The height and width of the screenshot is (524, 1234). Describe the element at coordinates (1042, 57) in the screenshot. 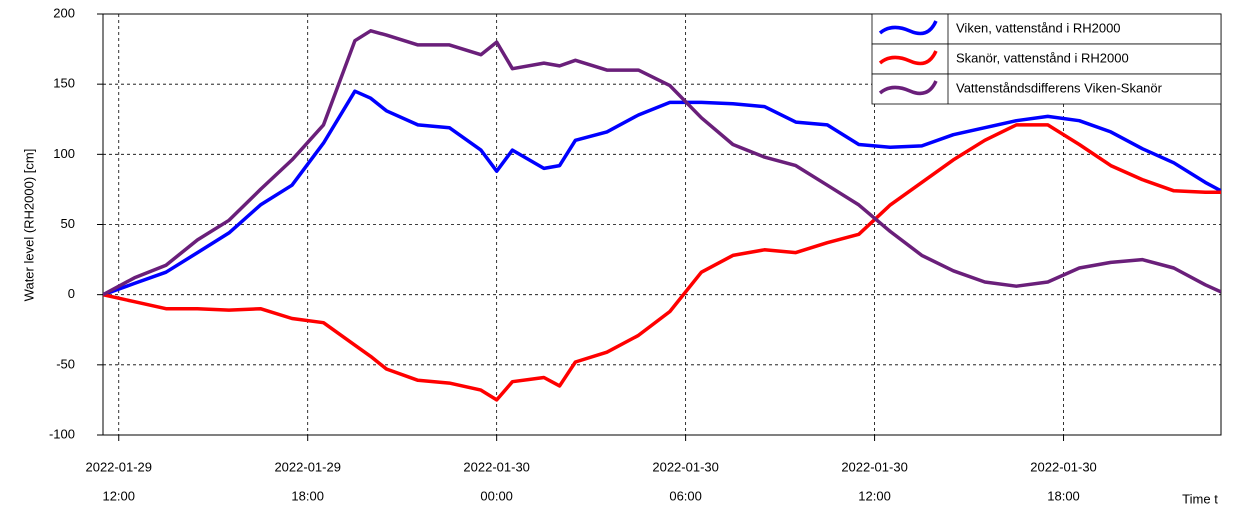

I see `legend-label: Skanör, vattenstånd i RH2000` at that location.